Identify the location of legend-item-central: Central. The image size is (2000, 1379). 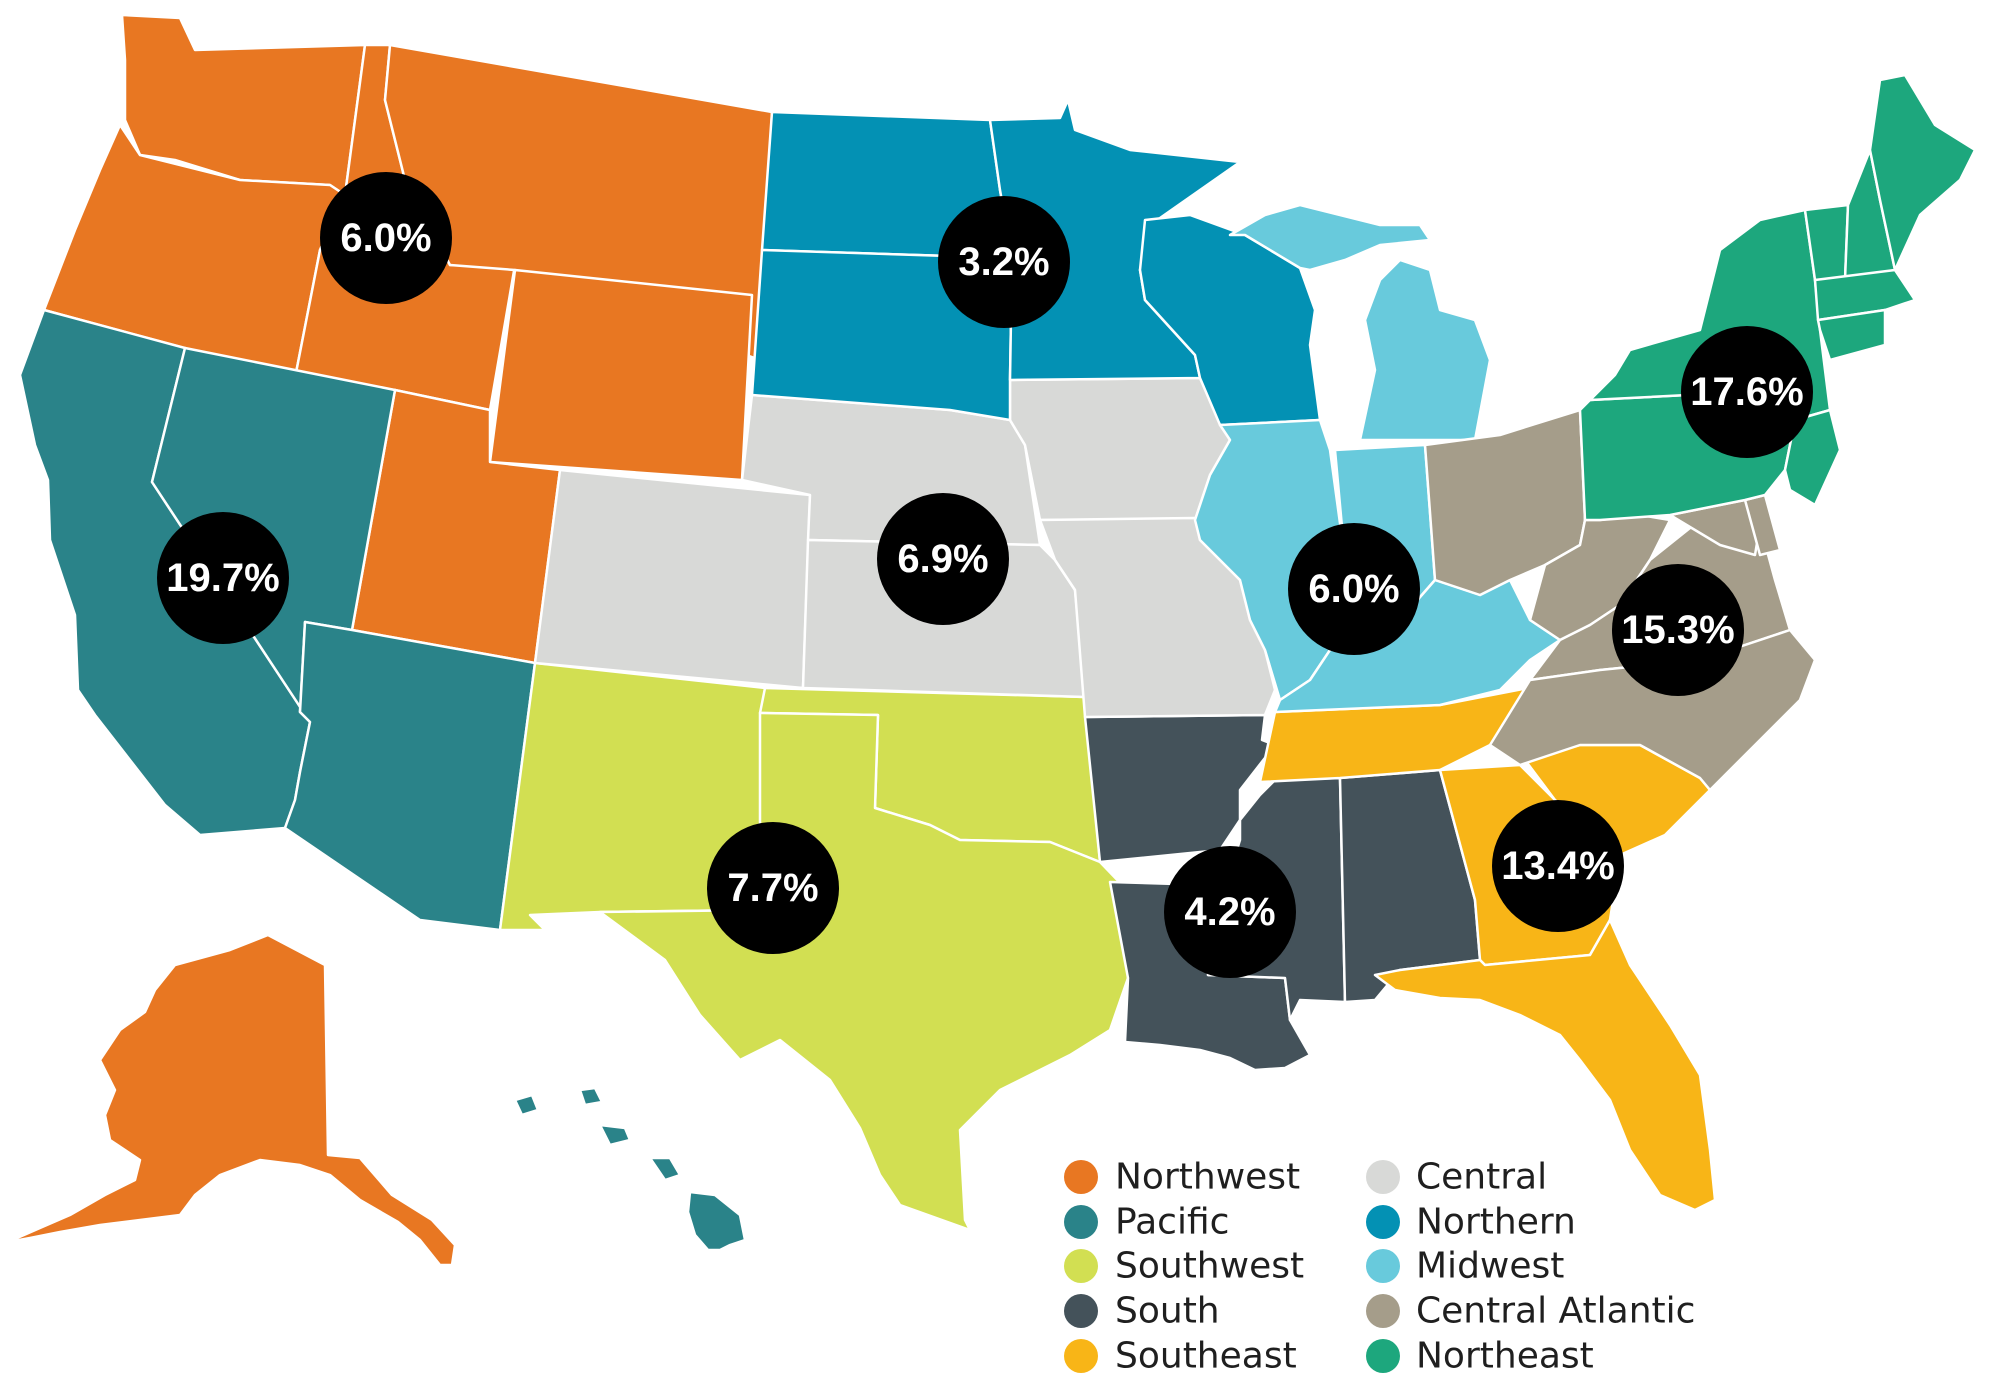
(1456, 1177).